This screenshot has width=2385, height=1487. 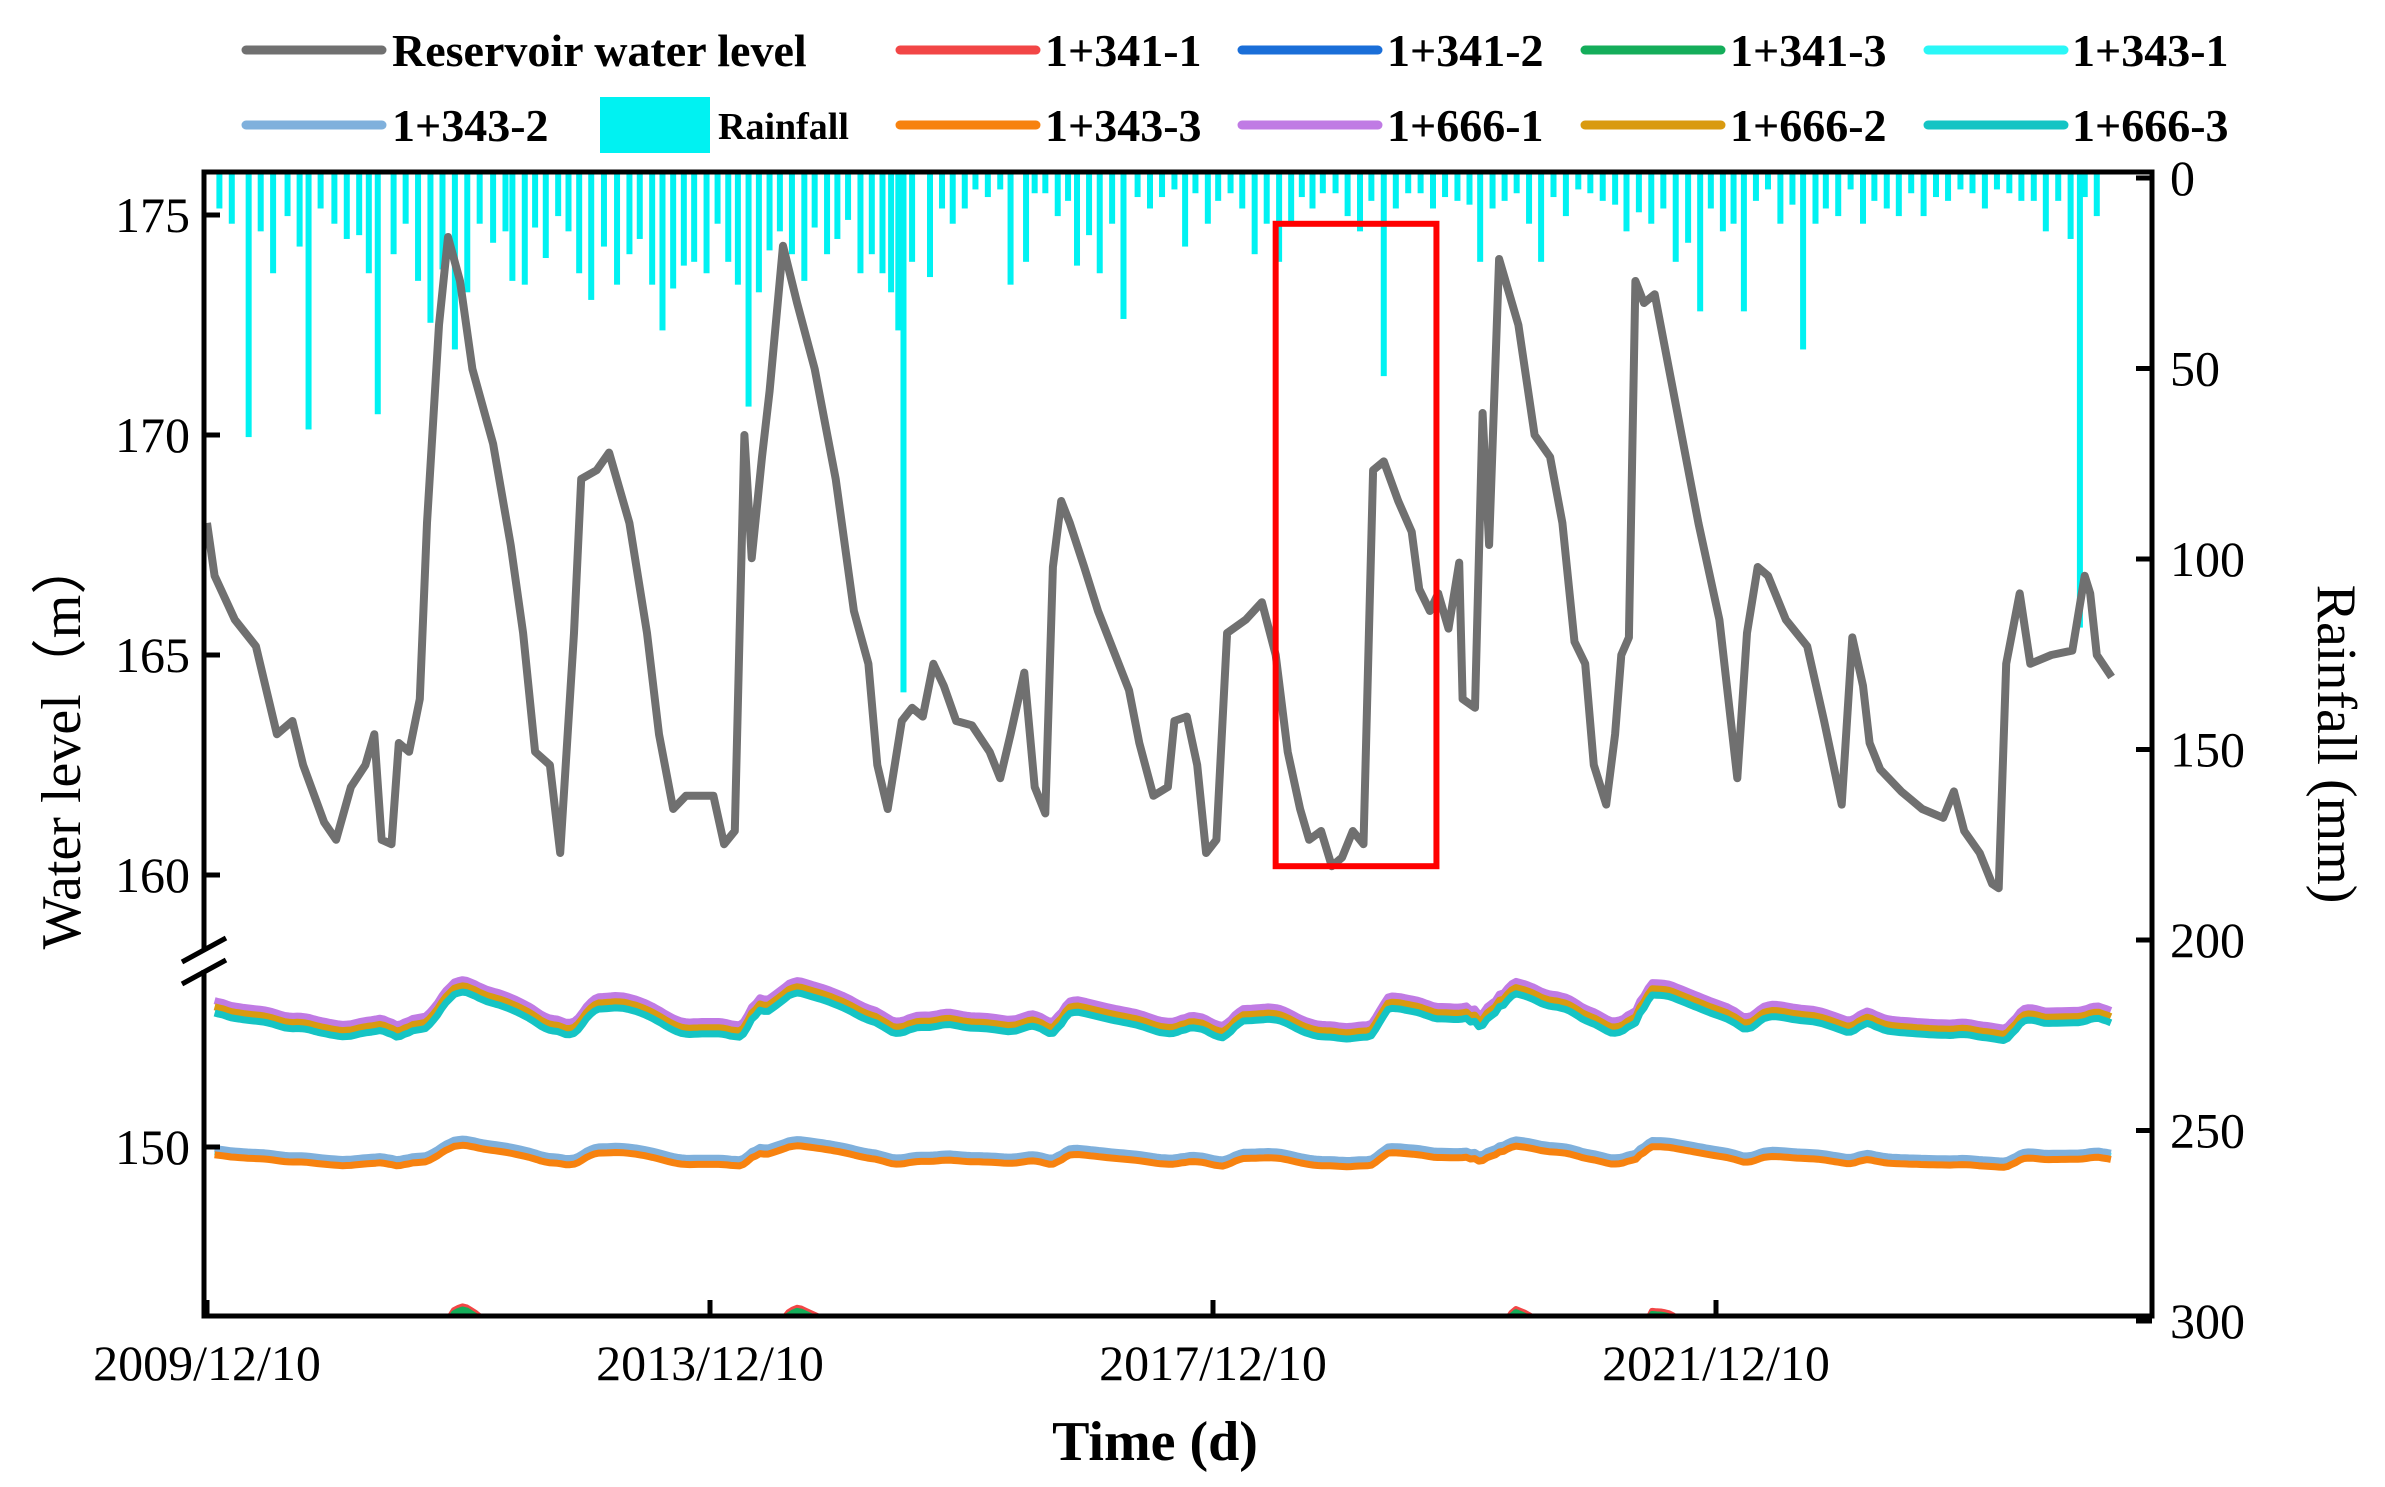 What do you see at coordinates (2207, 559) in the screenshot?
I see `right-tick-label: 100` at bounding box center [2207, 559].